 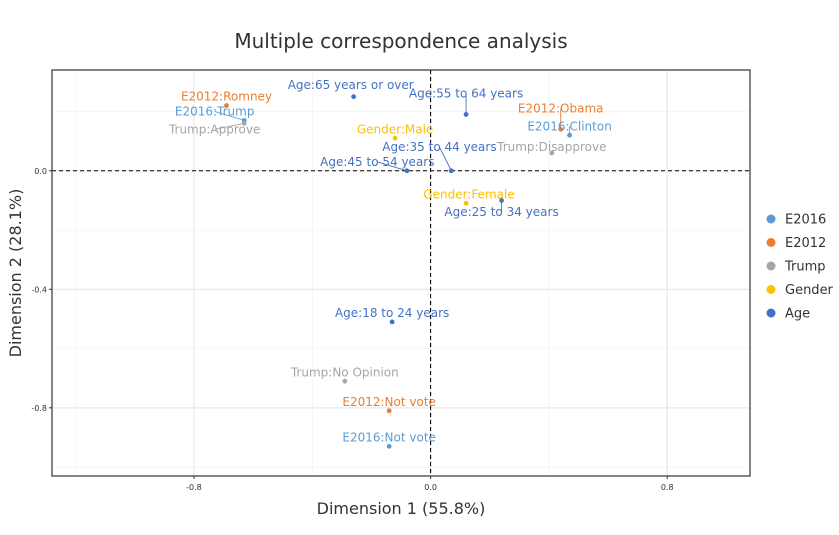 What do you see at coordinates (401, 508) in the screenshot?
I see `x-axis-title: Dimension 1 (55.8%)` at bounding box center [401, 508].